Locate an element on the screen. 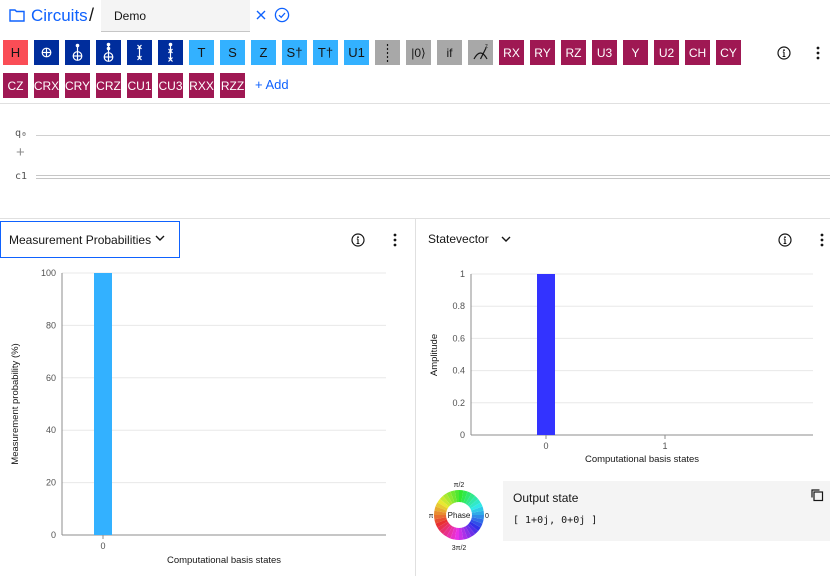  circuit-name-input is located at coordinates (175, 16).